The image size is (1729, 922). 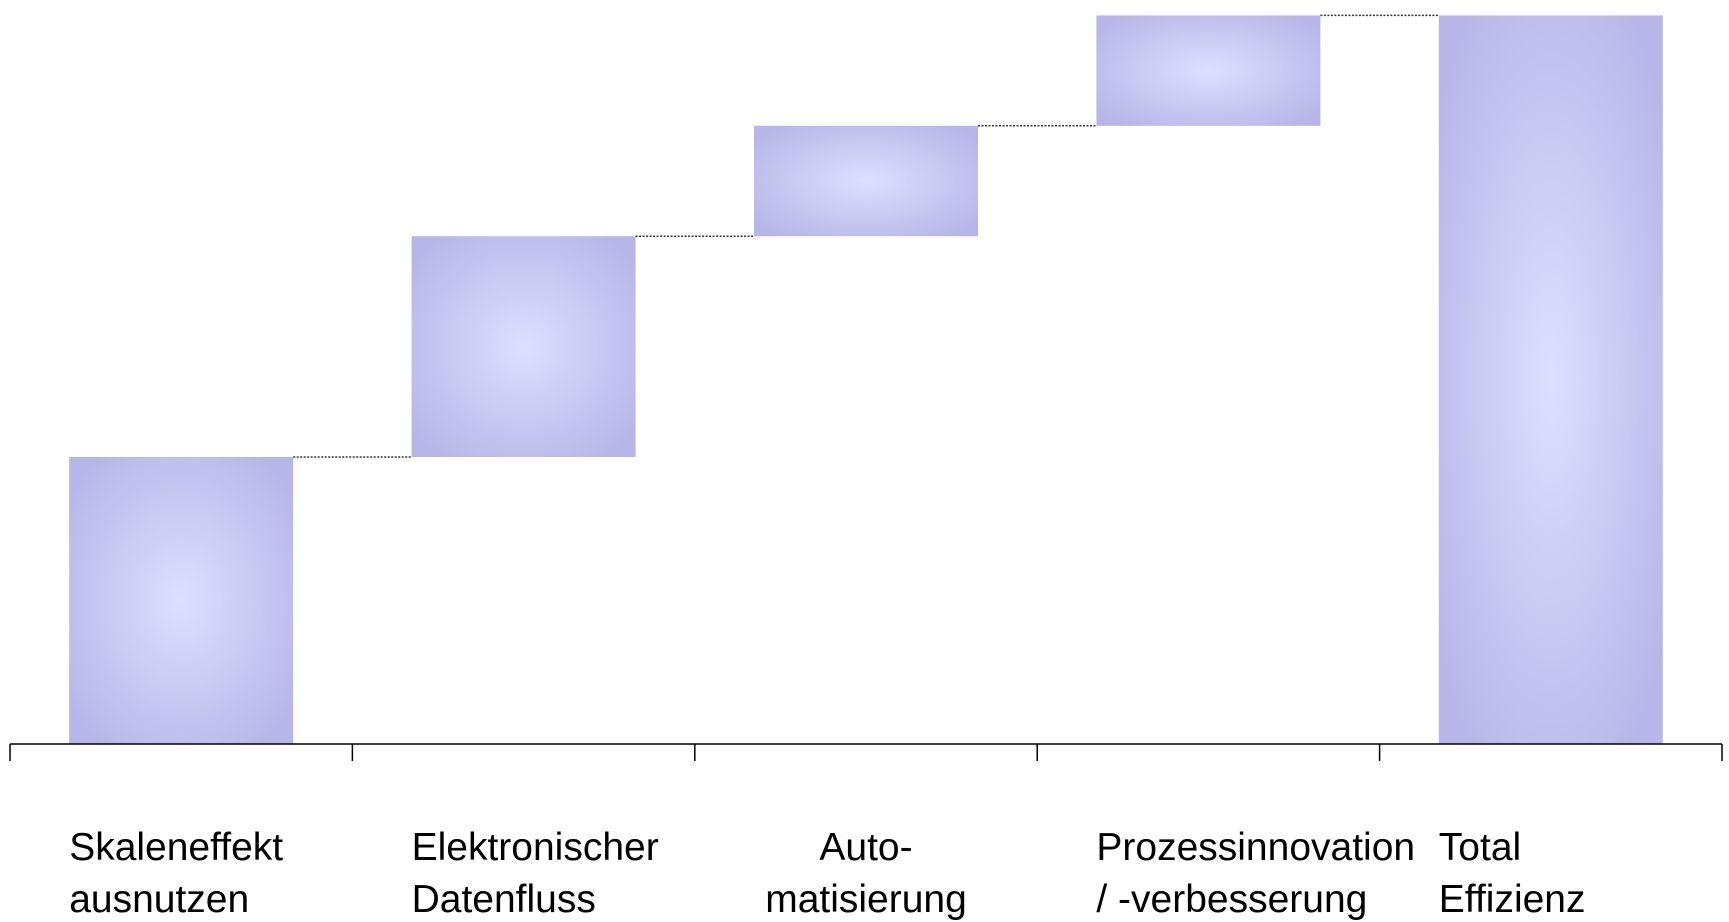 I want to click on x-tick-label: Total Effizienz, so click(x=1512, y=873).